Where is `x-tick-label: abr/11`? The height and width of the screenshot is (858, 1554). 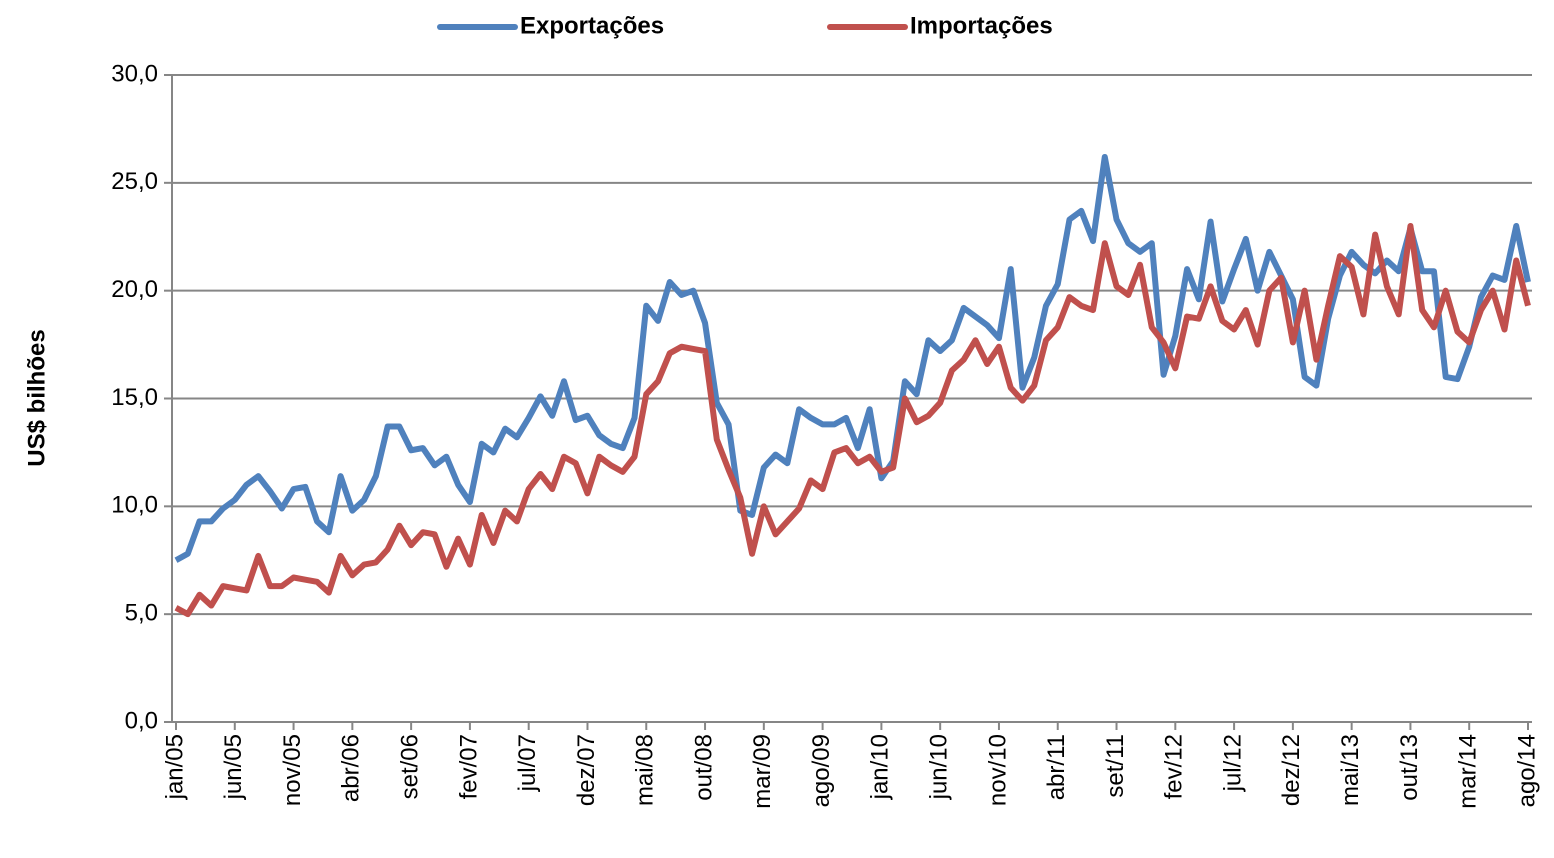
x-tick-label: abr/11 is located at coordinates (1056, 767).